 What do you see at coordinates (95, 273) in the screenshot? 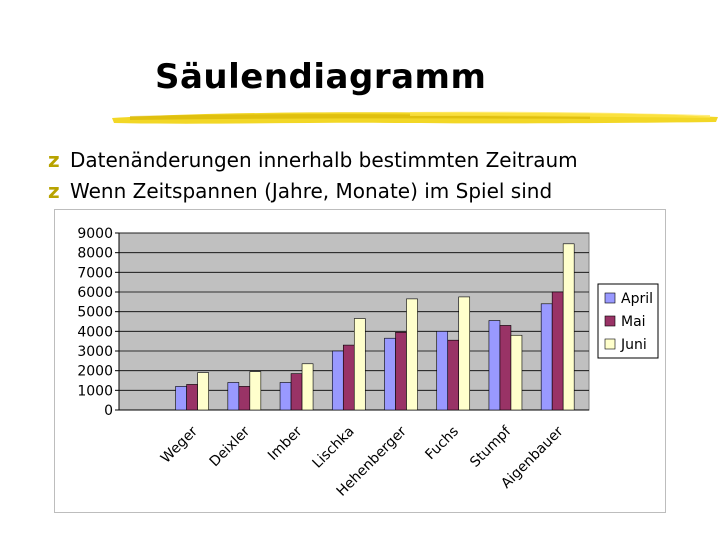
I see `y-tick-label: 7000` at bounding box center [95, 273].